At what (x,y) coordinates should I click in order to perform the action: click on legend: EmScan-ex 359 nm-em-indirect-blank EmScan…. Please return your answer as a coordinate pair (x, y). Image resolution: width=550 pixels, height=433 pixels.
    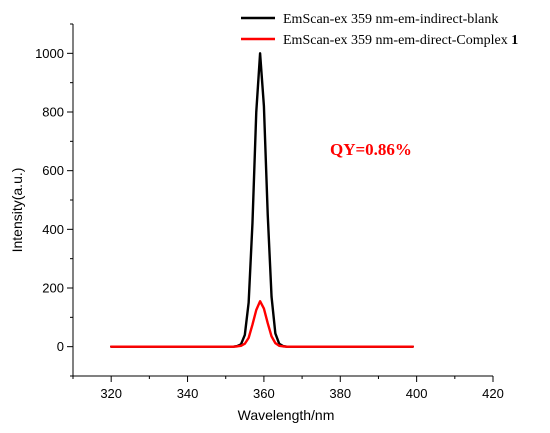
    Looking at the image, I should click on (379, 30).